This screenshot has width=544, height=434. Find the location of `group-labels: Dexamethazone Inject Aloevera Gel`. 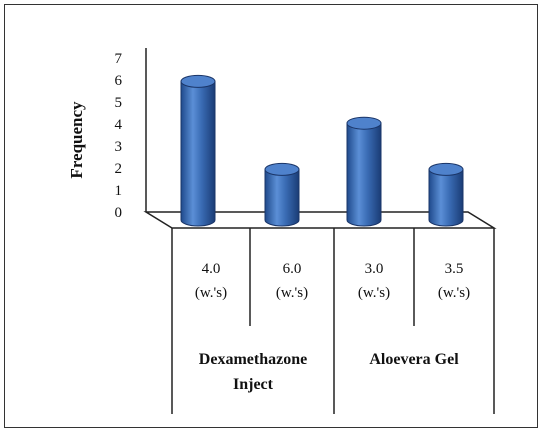

group-labels: Dexamethazone Inject Aloevera Gel is located at coordinates (329, 372).